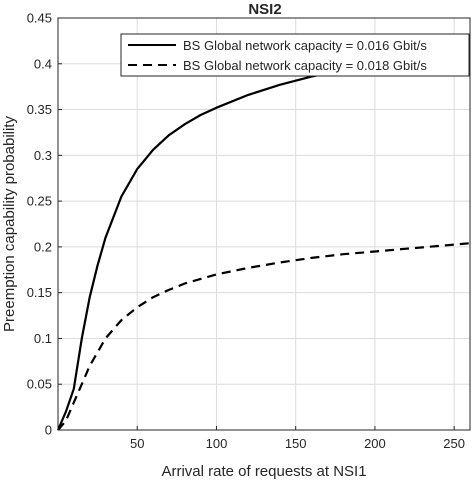 The height and width of the screenshot is (489, 474). Describe the element at coordinates (217, 443) in the screenshot. I see `x-tick-label: 100` at that location.